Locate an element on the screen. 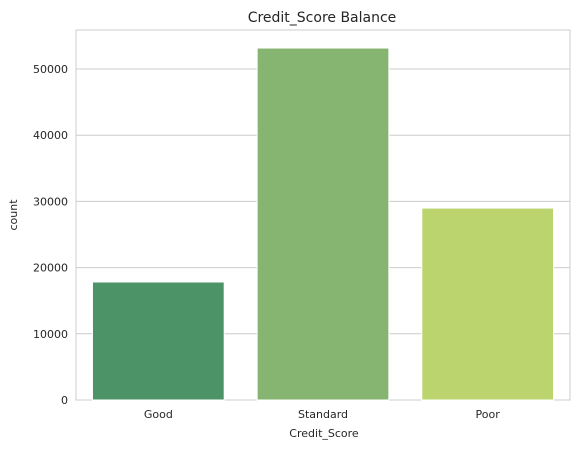  y-tick-label-20000: 20000 is located at coordinates (50, 268).